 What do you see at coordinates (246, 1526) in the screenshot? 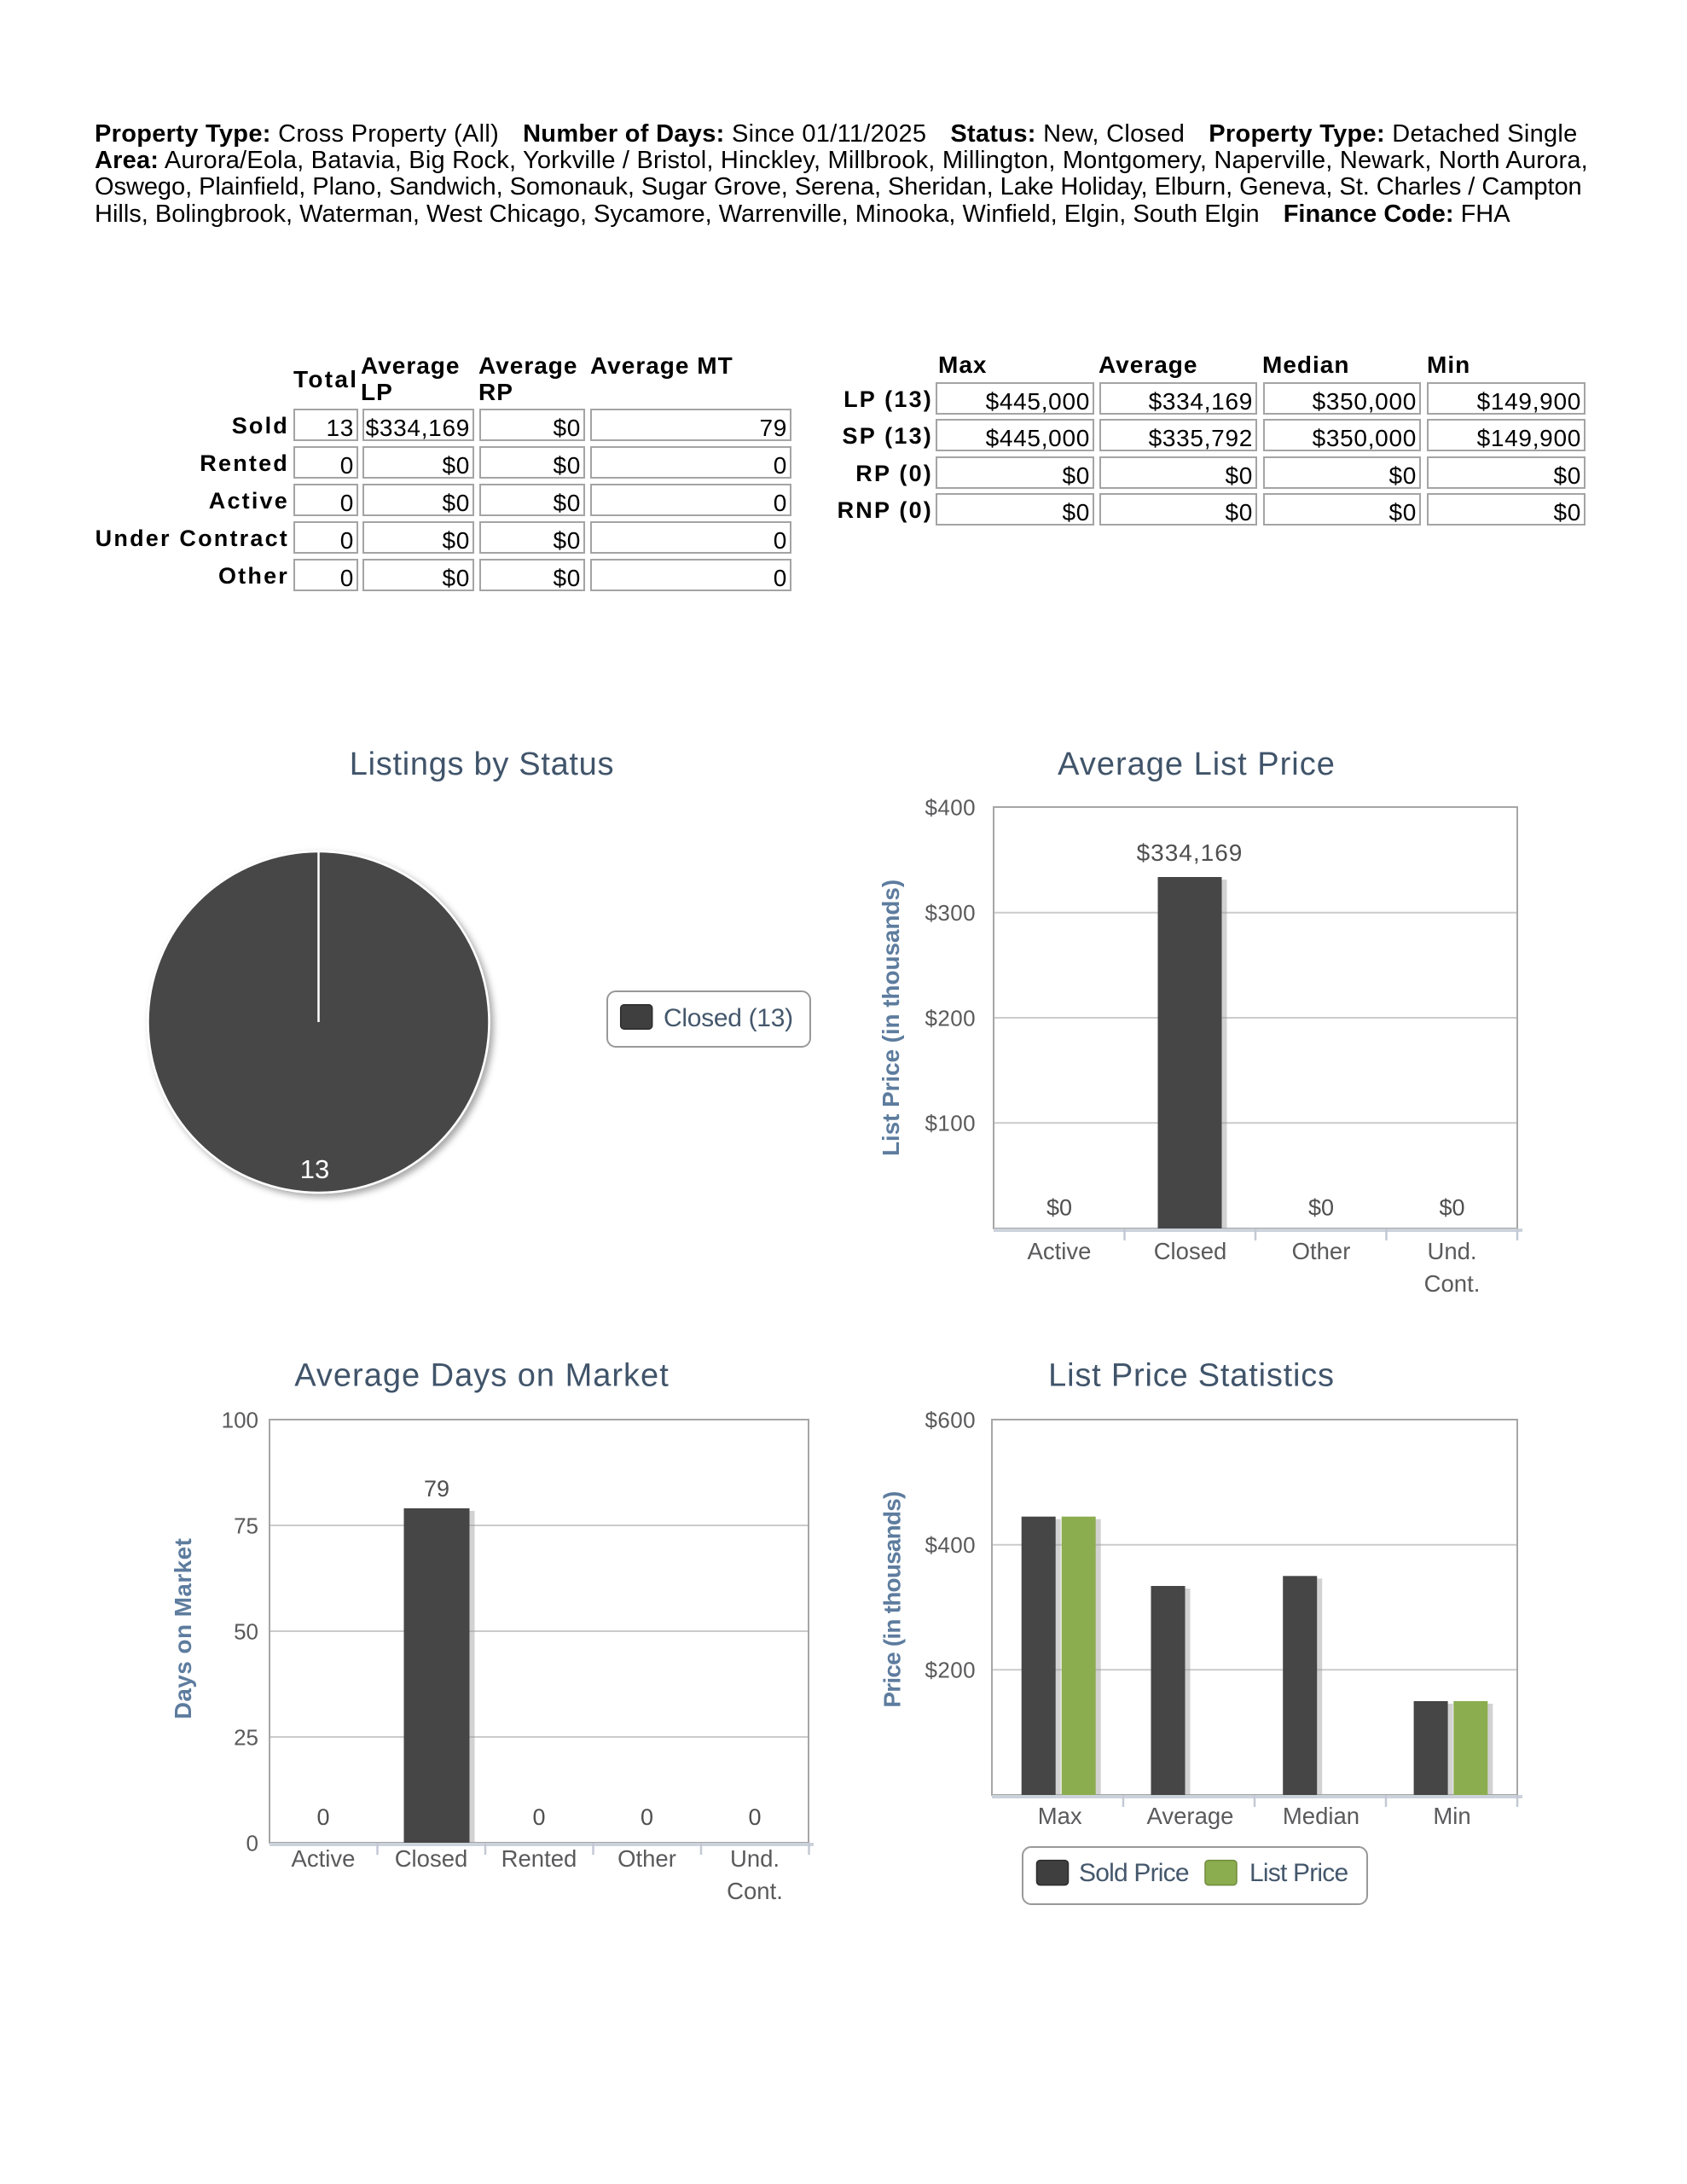
I see `svg-text: 75` at bounding box center [246, 1526].